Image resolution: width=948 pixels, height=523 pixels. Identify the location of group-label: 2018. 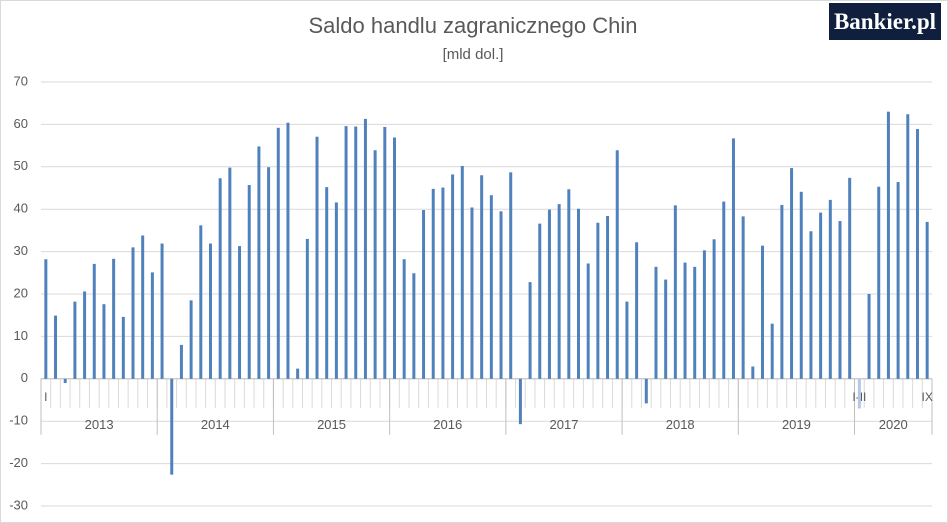
(680, 424).